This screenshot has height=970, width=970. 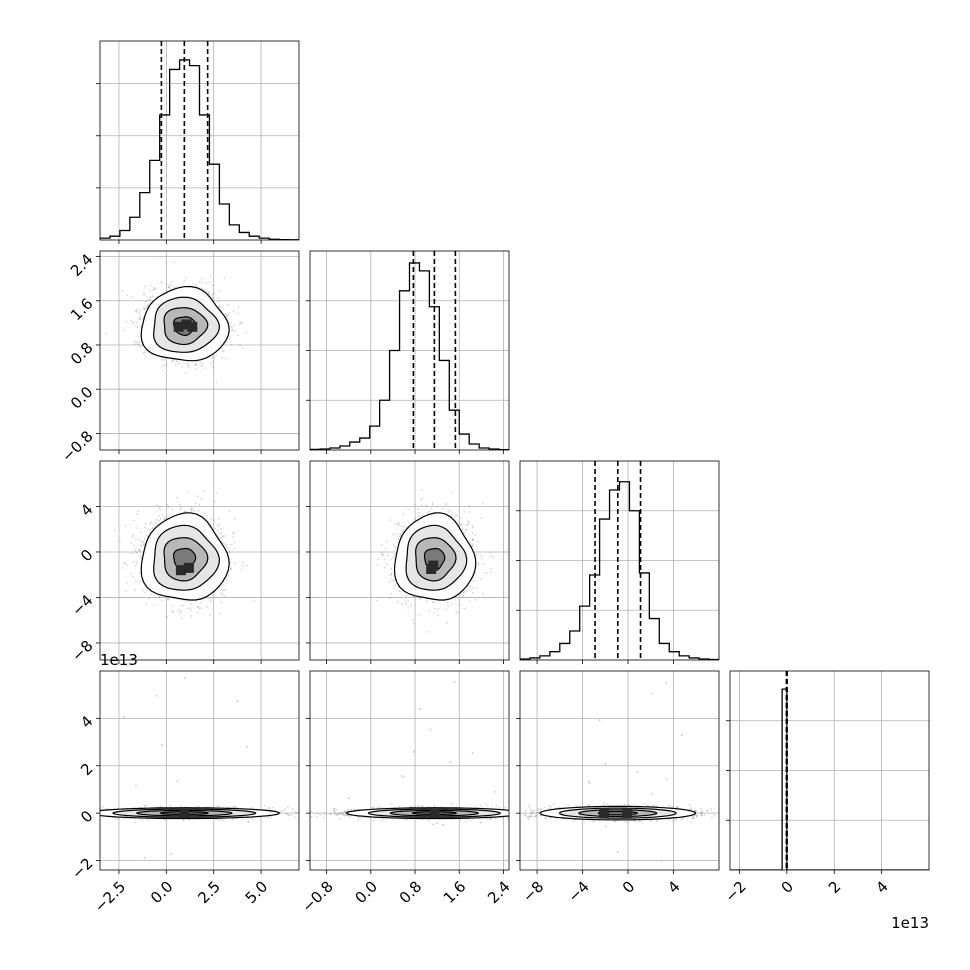 I want to click on x-tick-label: 5.0, so click(x=257, y=893).